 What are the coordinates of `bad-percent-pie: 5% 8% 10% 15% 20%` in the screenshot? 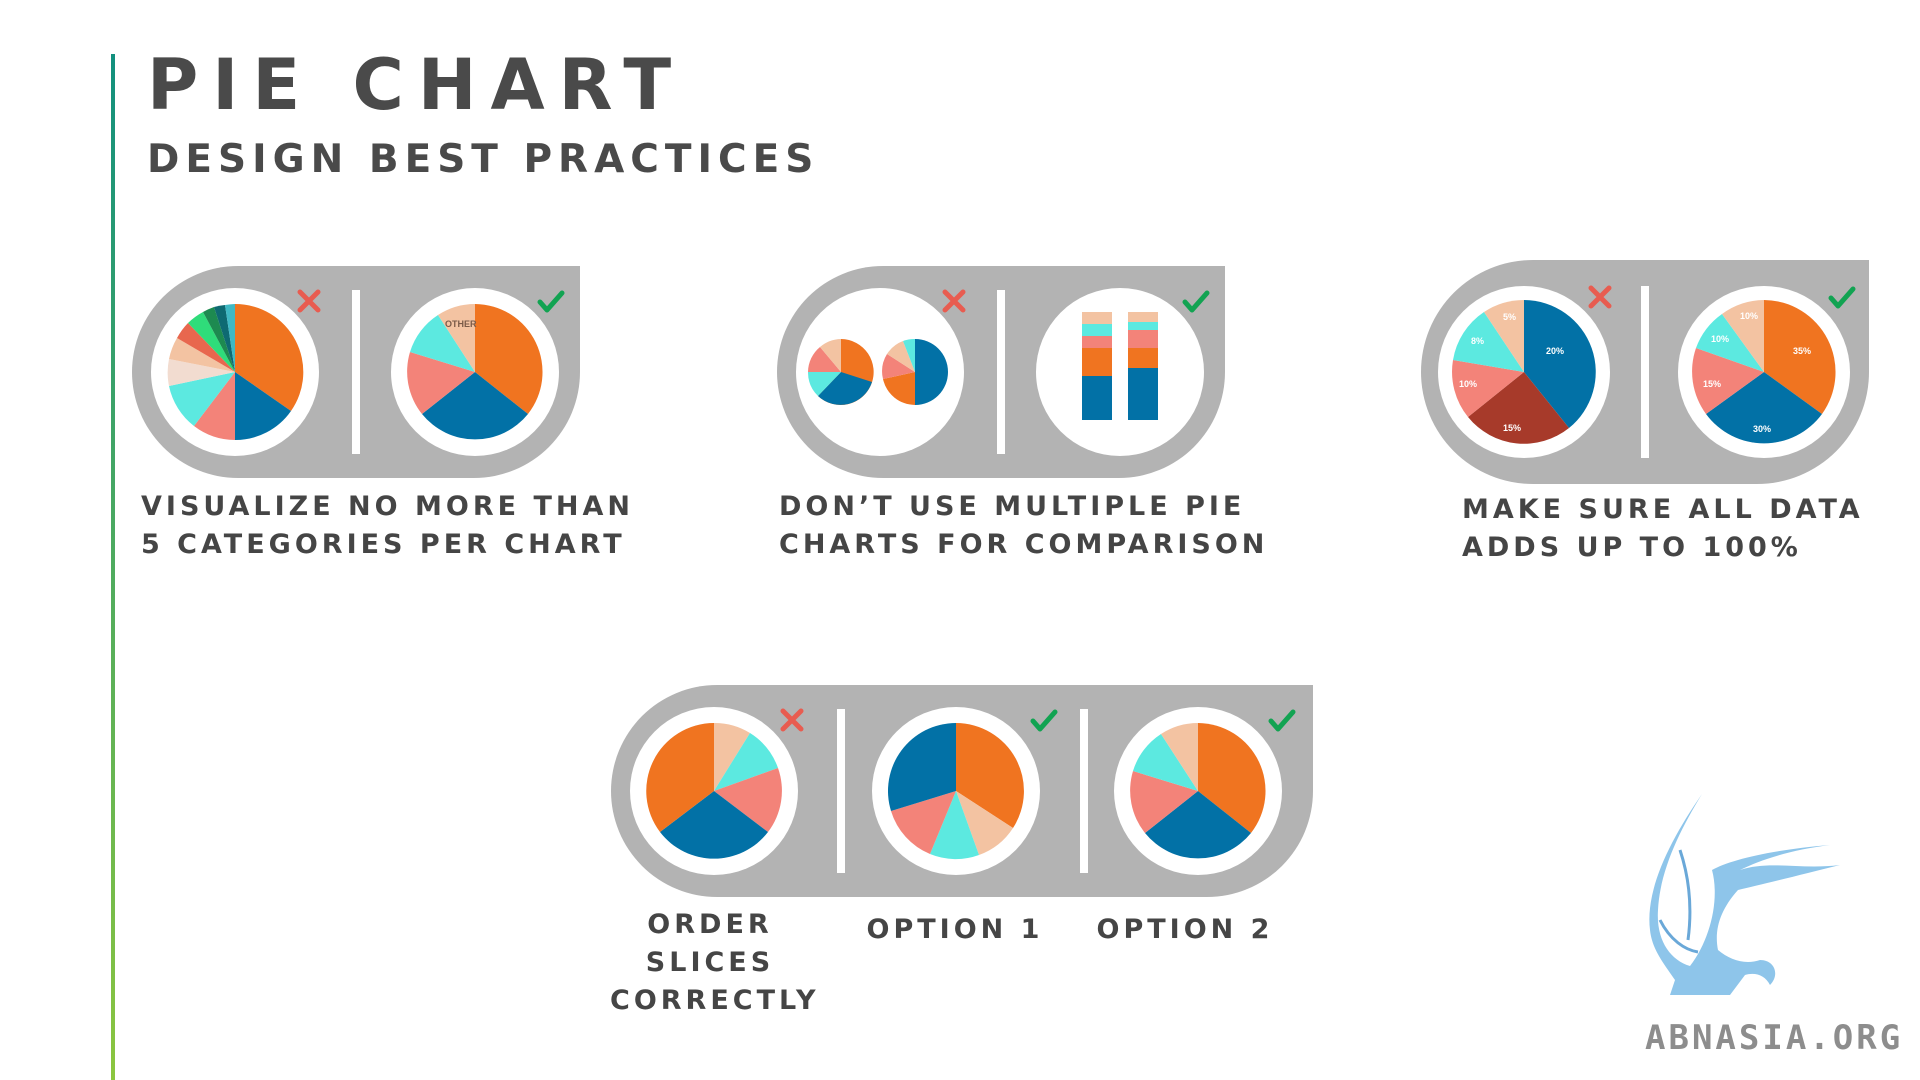 It's located at (1524, 372).